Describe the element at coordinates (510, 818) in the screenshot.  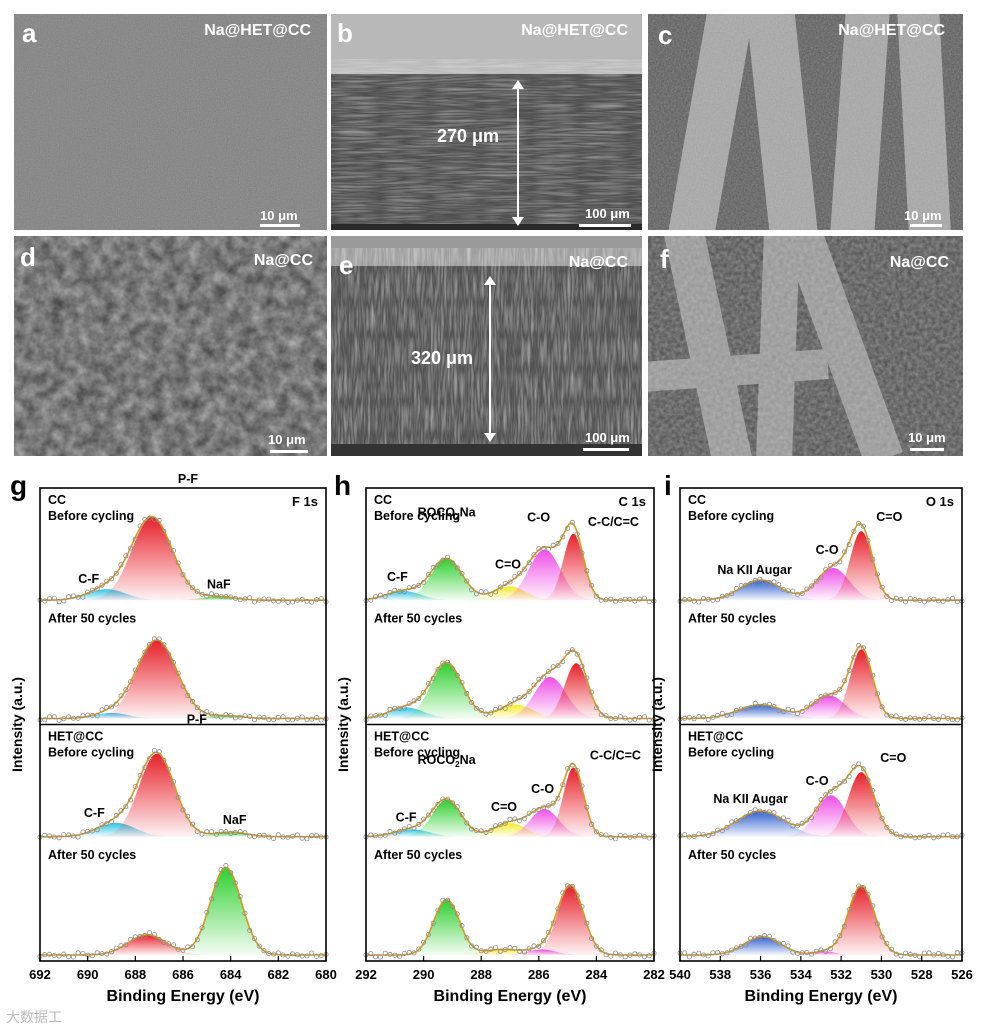
I see `peak-roco2na` at that location.